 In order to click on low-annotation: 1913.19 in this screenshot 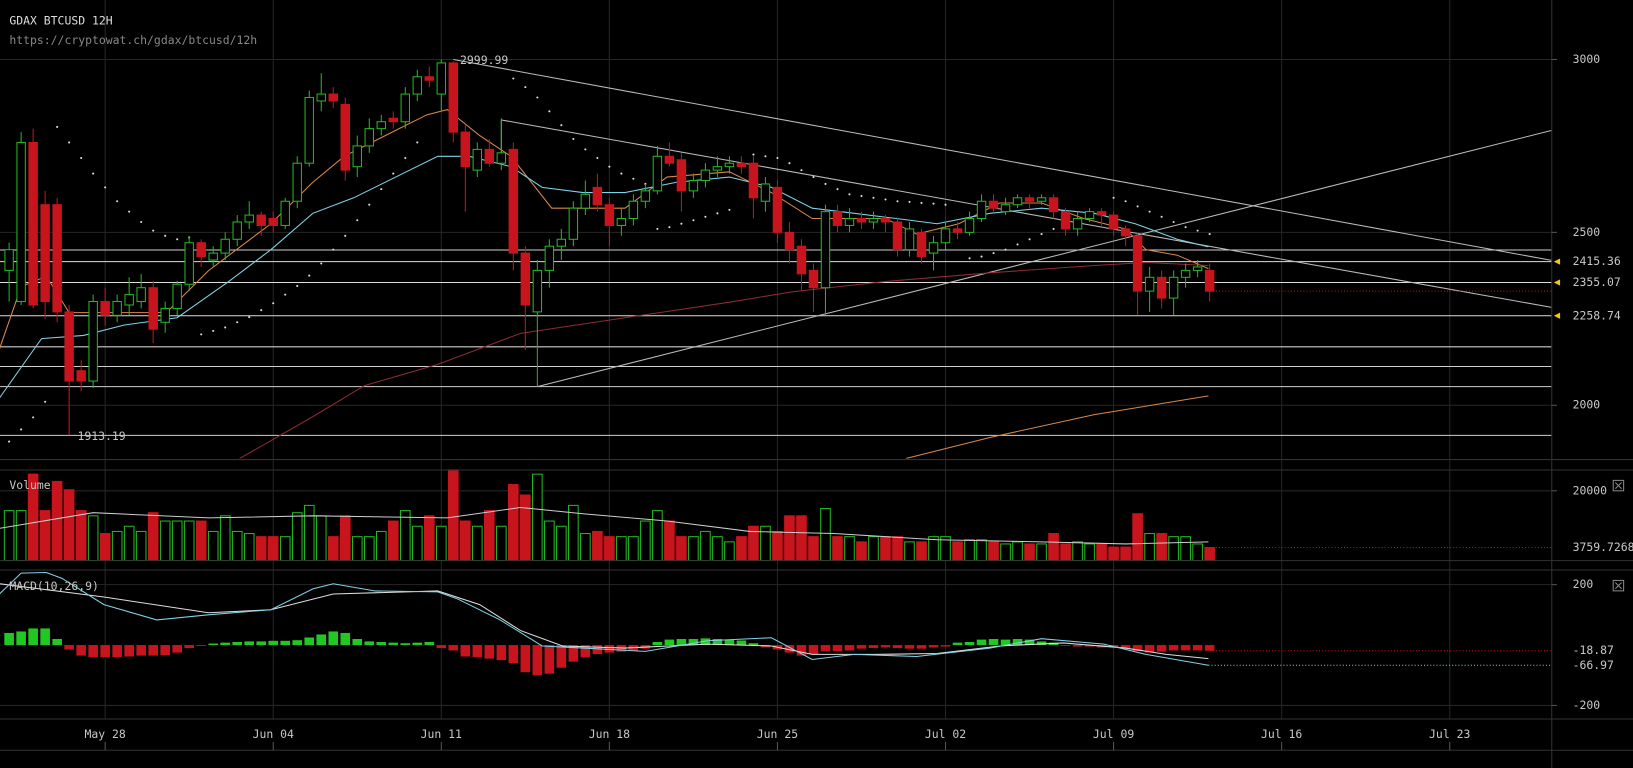, I will do `click(101, 436)`.